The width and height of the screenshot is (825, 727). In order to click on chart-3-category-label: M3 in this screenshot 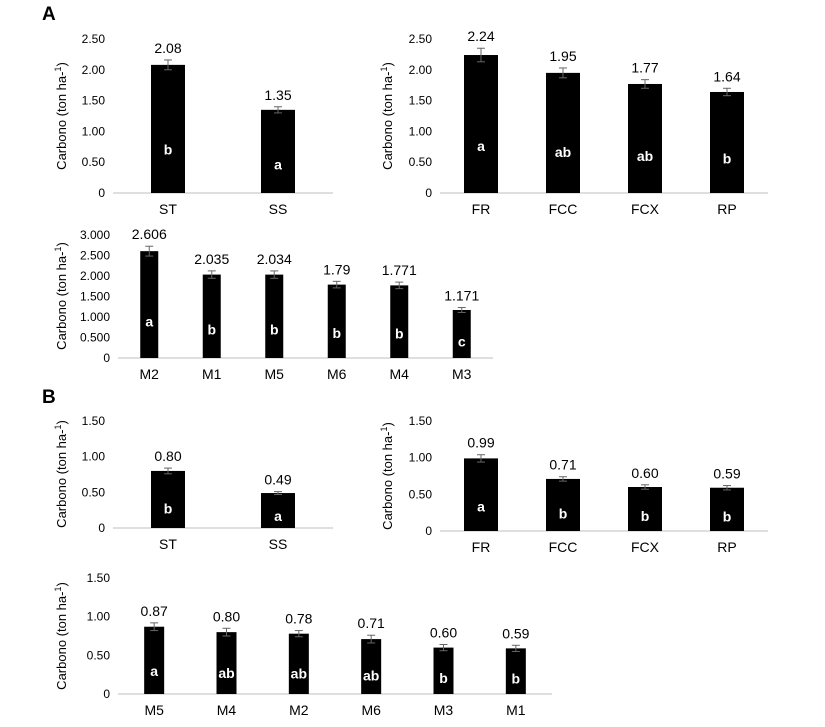, I will do `click(462, 374)`.